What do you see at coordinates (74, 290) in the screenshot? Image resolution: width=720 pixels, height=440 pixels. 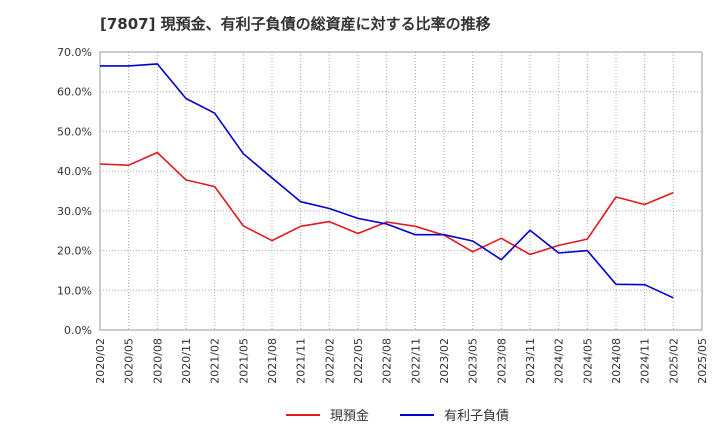 I see `y-tick-label: 10.0%` at bounding box center [74, 290].